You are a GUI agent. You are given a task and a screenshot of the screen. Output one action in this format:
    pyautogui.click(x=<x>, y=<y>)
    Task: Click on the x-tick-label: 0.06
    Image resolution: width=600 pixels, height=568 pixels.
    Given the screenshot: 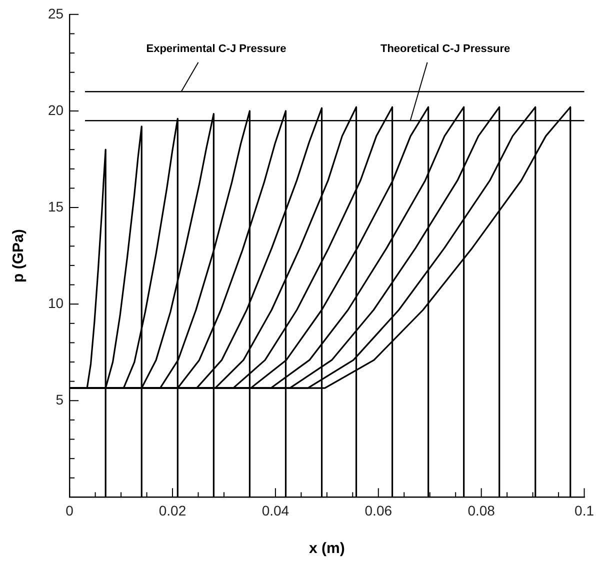 What is the action you would take?
    pyautogui.click(x=378, y=510)
    